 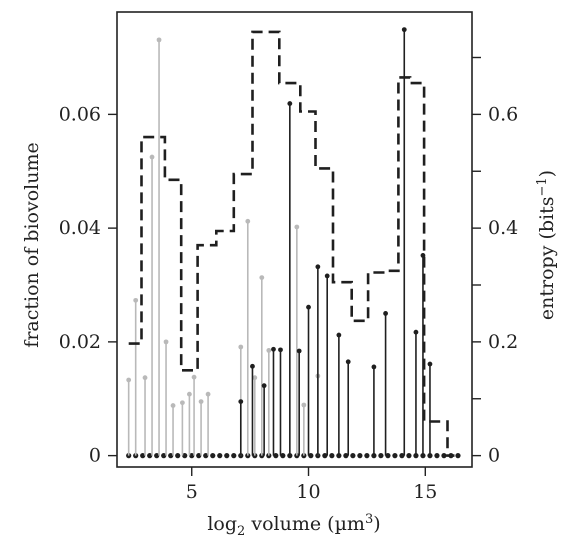 What do you see at coordinates (80, 342) in the screenshot?
I see `y-tick-label: 0.02` at bounding box center [80, 342].